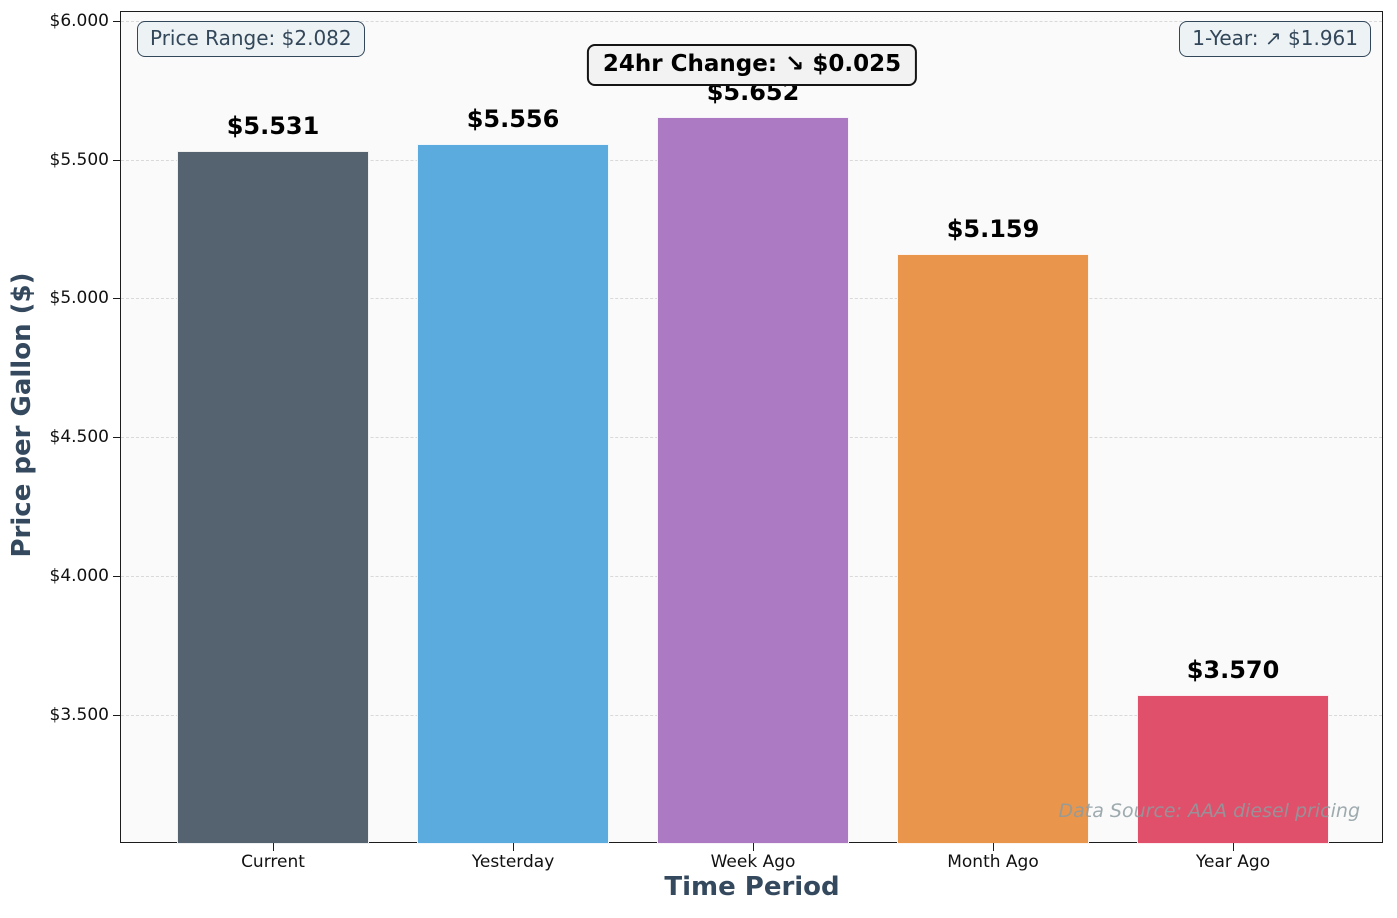 Image resolution: width=1397 pixels, height=918 pixels. I want to click on x-tick-label: Week Ago, so click(753, 862).